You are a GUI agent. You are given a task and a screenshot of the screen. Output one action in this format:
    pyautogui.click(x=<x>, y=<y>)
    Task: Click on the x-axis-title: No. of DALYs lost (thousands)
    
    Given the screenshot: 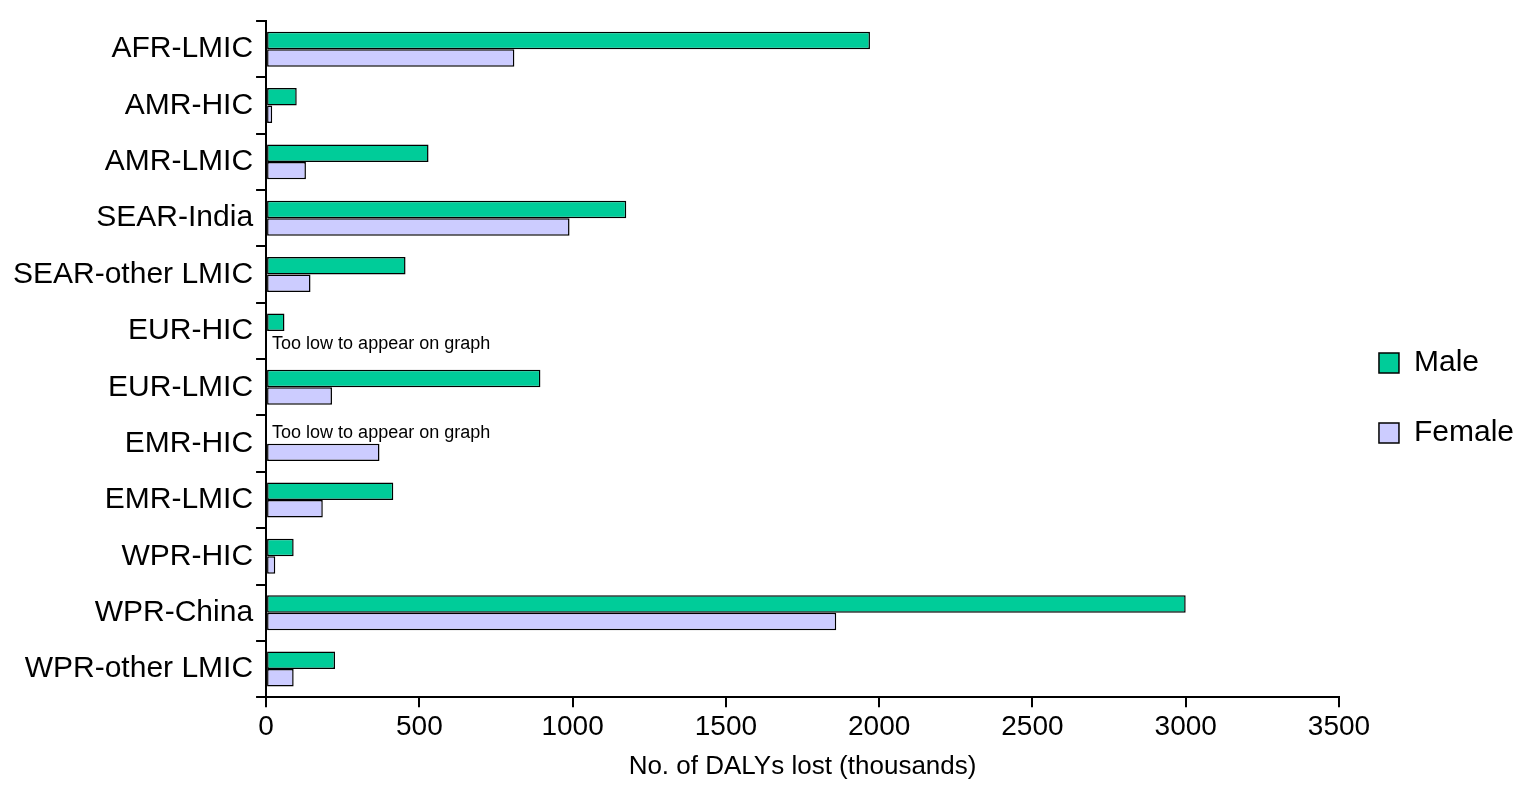 What is the action you would take?
    pyautogui.click(x=802, y=764)
    